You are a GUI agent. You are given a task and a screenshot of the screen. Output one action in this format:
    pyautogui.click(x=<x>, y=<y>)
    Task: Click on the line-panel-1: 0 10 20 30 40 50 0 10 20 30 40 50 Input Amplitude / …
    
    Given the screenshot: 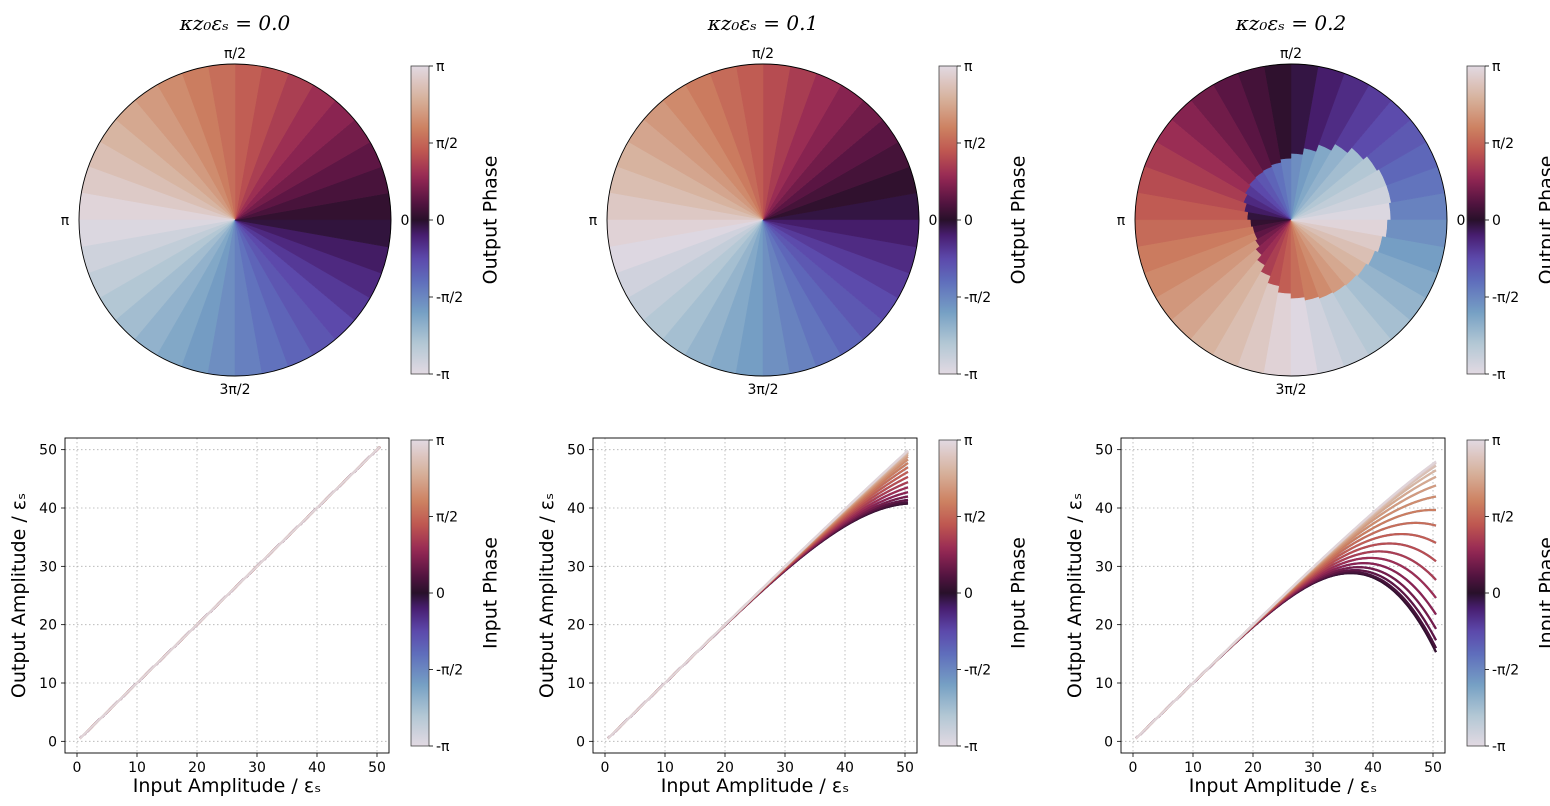 What is the action you would take?
    pyautogui.click(x=783, y=615)
    